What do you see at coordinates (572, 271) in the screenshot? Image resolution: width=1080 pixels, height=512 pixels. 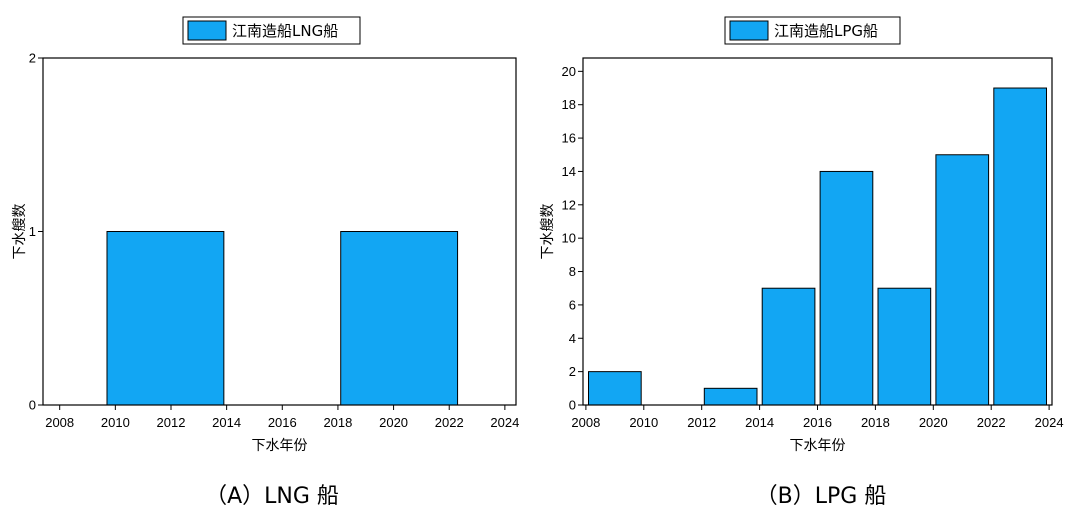 I see `y-tick-label: 8` at bounding box center [572, 271].